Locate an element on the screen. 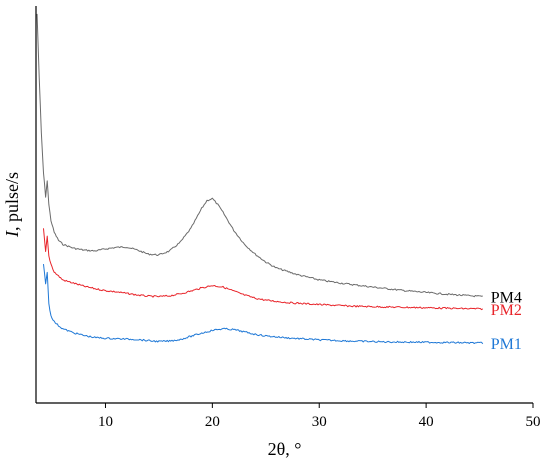 This screenshot has height=467, width=550. x-tick-label-10: 10 is located at coordinates (105, 422).